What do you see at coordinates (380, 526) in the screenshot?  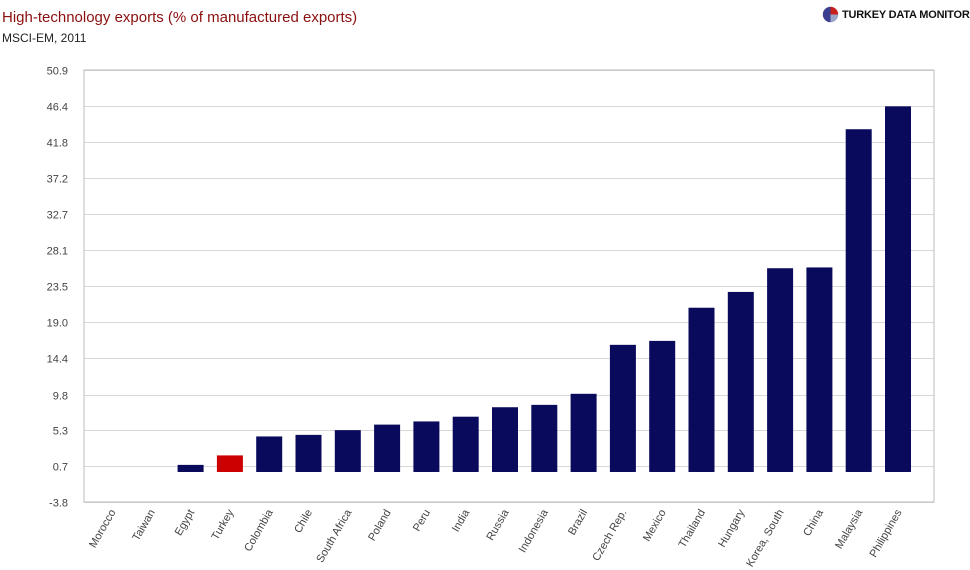 I see `x-tick-label: Poland` at bounding box center [380, 526].